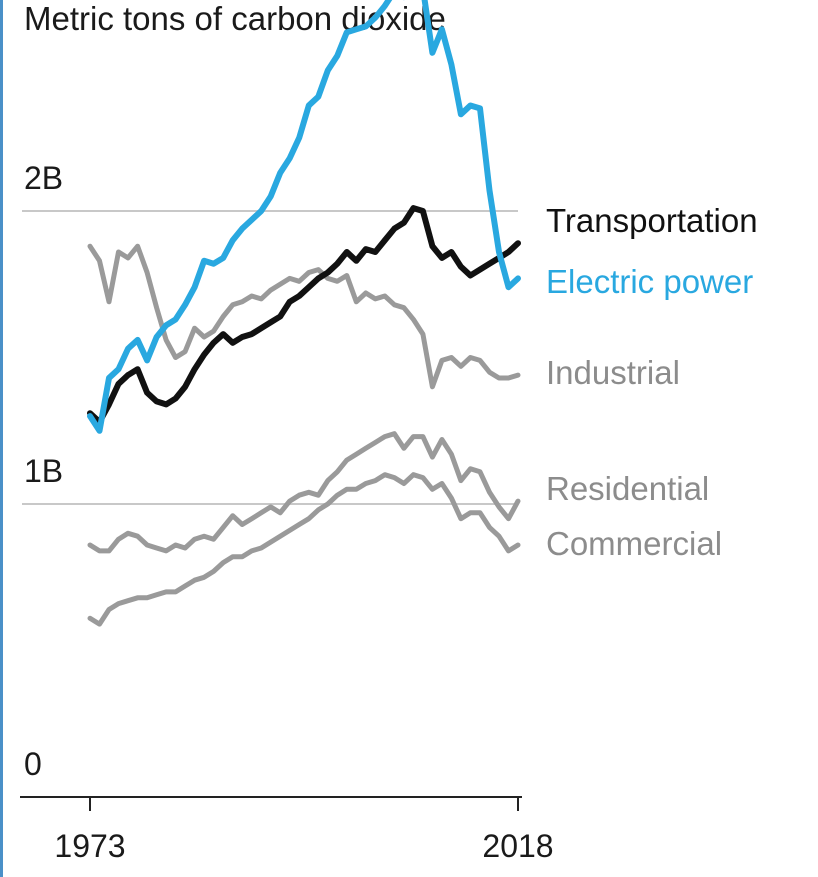  I want to click on y-tick-labels: 0 1B 2B, so click(43, 471).